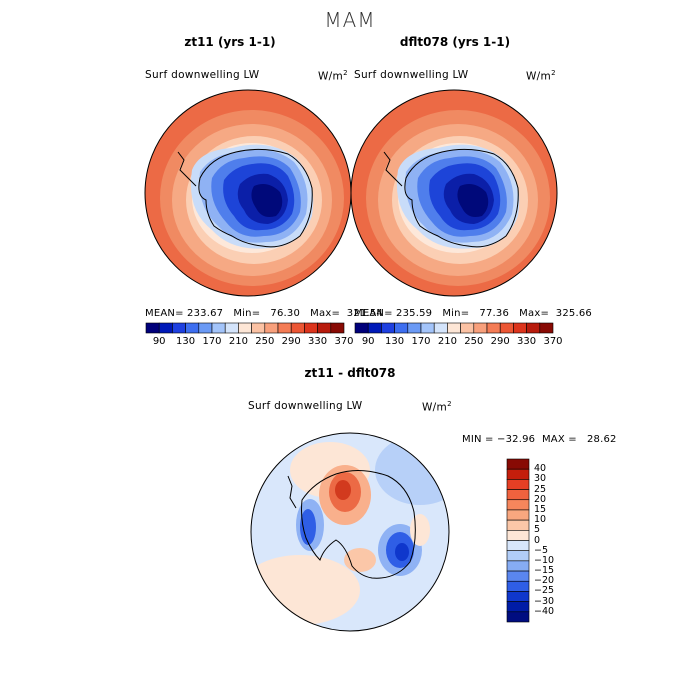 Image resolution: width=700 pixels, height=700 pixels. I want to click on panel-2-units: W/m2, so click(541, 76).